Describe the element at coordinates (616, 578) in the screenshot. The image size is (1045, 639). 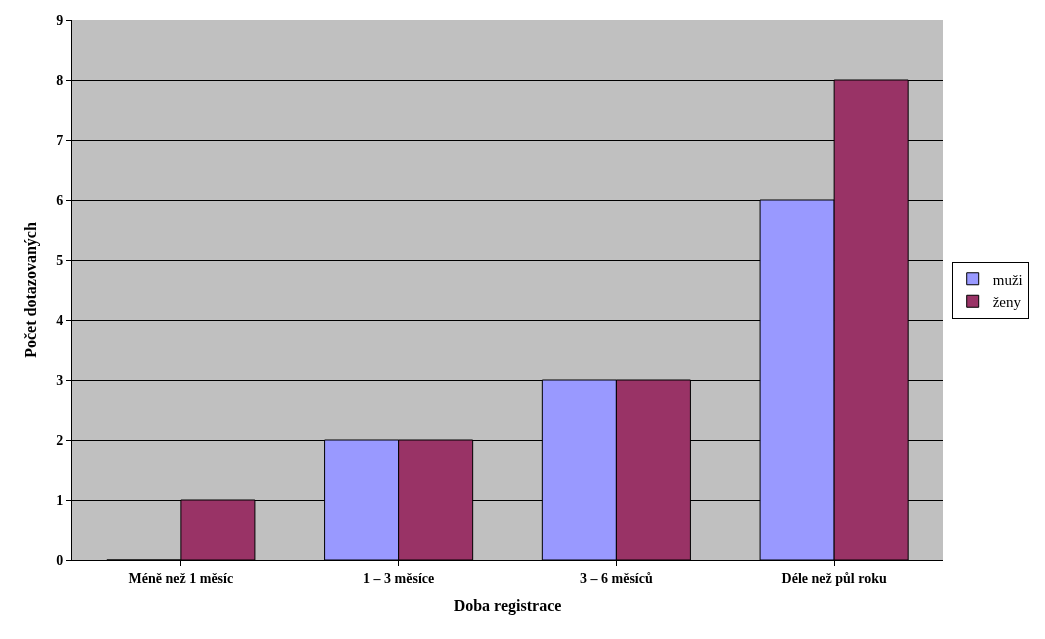
I see `x-tick-label: 3 – 6 měsíců` at that location.